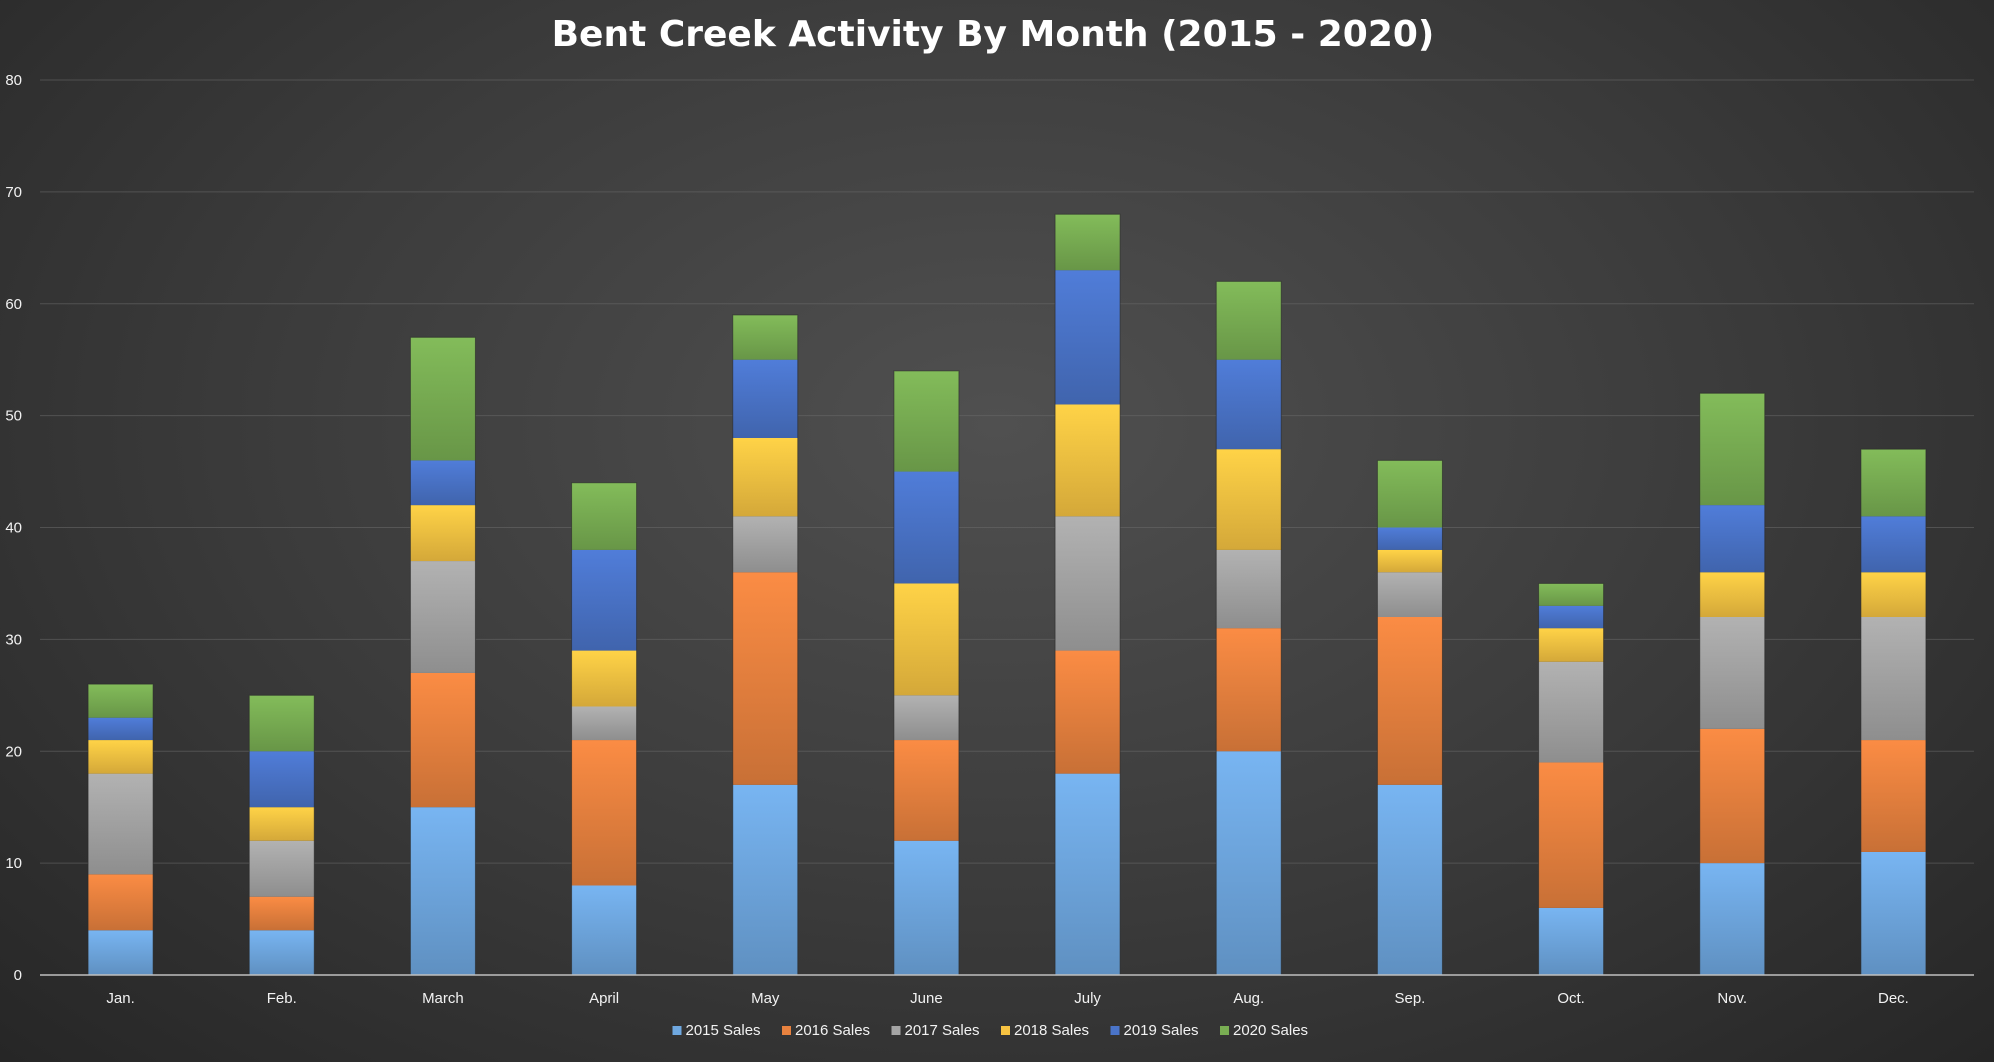  I want to click on x-tick-label-march: March, so click(443, 998).